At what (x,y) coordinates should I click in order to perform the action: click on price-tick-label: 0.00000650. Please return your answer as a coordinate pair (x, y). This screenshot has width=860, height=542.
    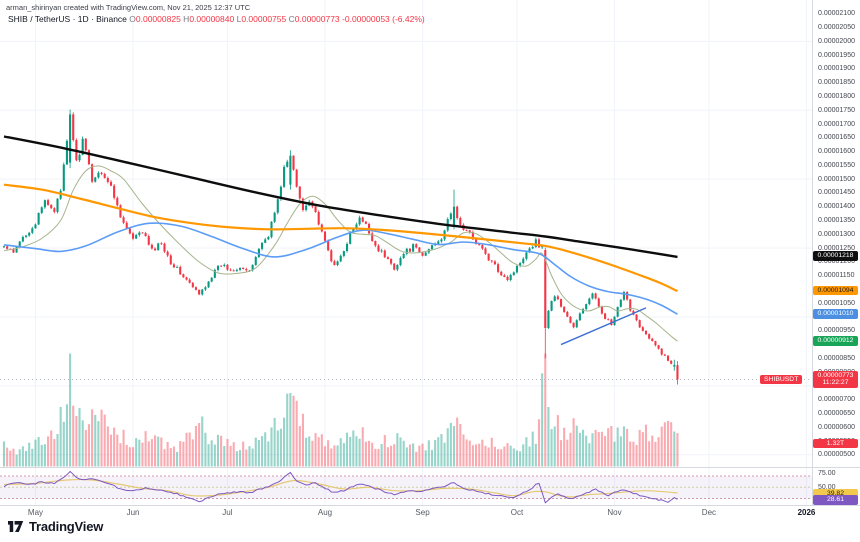
    Looking at the image, I should click on (836, 413).